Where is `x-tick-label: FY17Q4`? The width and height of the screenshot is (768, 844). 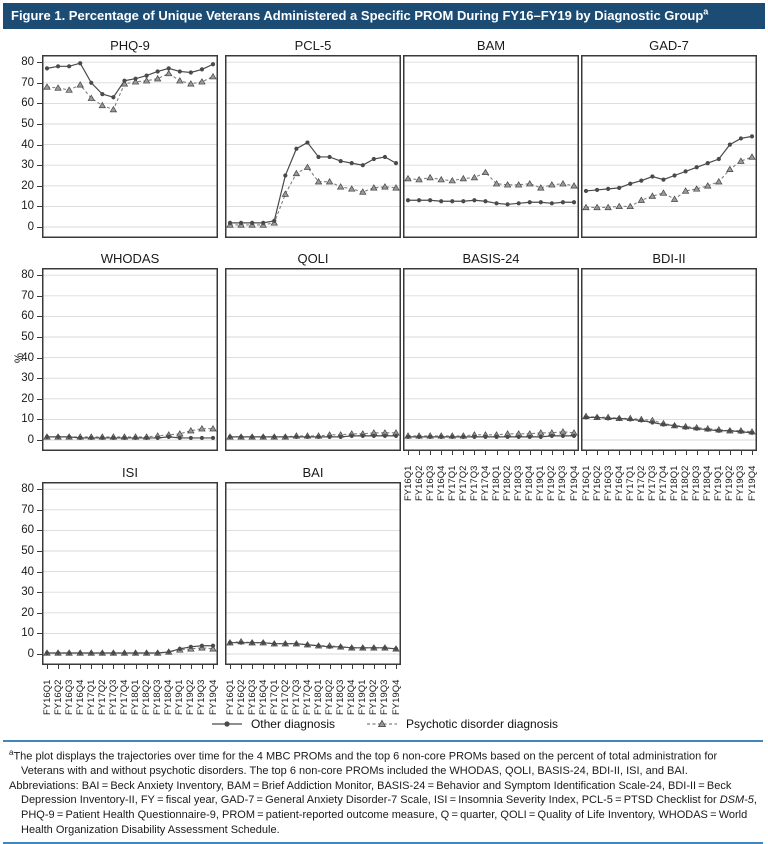
x-tick-label: FY17Q4 is located at coordinates (485, 483).